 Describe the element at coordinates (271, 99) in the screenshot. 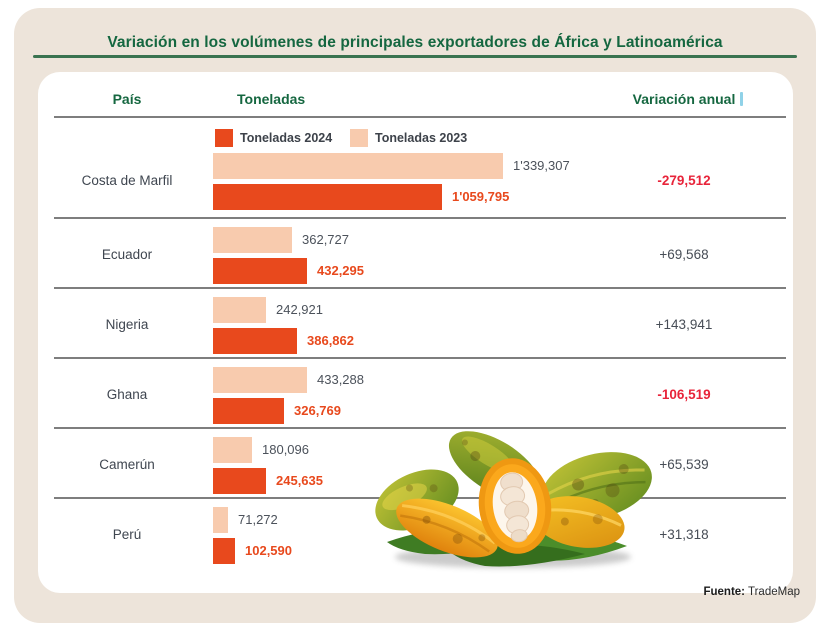

I see `column-header-tonnes: Toneladas` at that location.